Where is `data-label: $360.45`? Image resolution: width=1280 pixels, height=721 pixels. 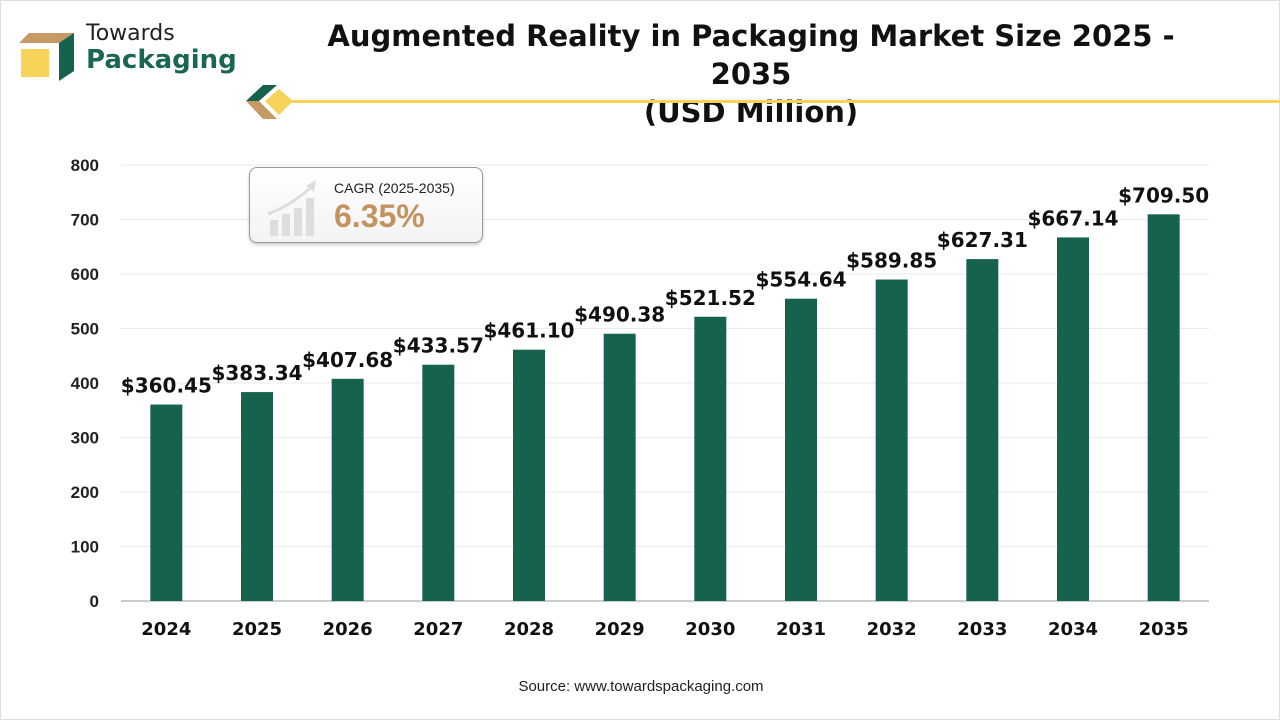
data-label: $360.45 is located at coordinates (166, 386).